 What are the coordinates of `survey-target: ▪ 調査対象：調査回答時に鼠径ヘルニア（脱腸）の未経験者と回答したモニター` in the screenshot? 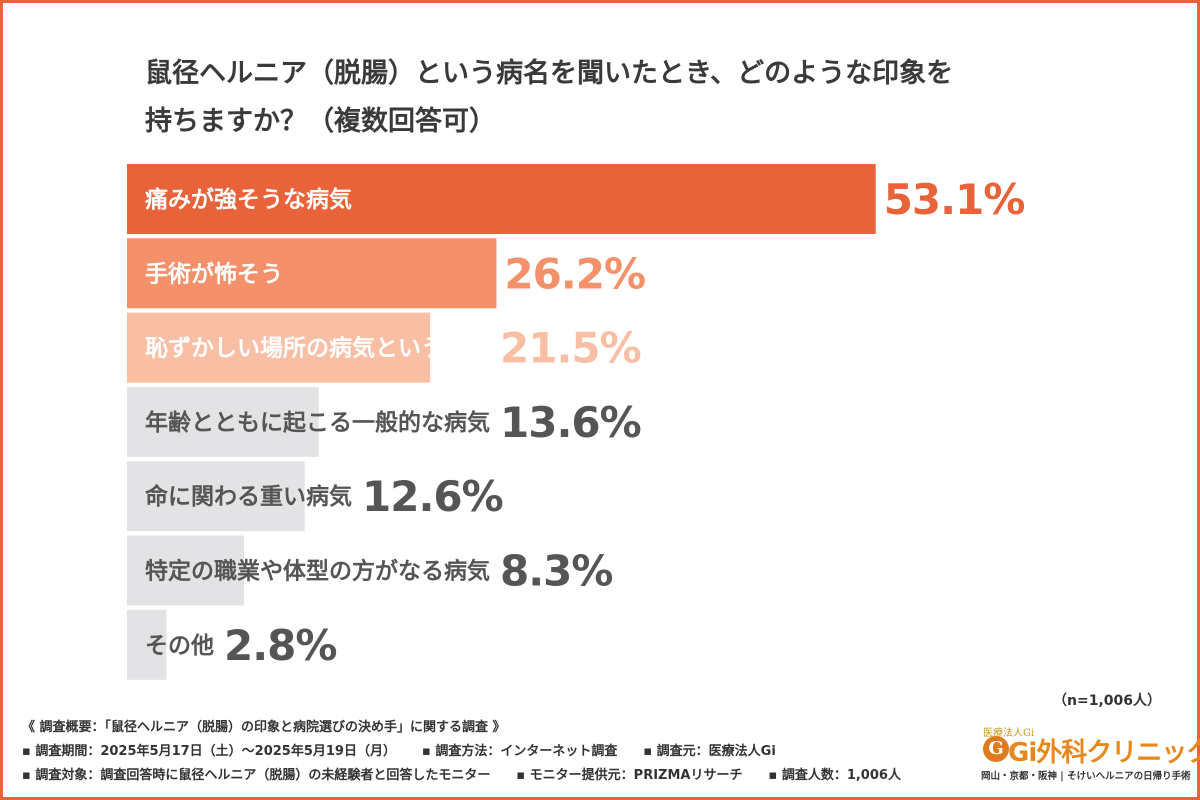 It's located at (256, 775).